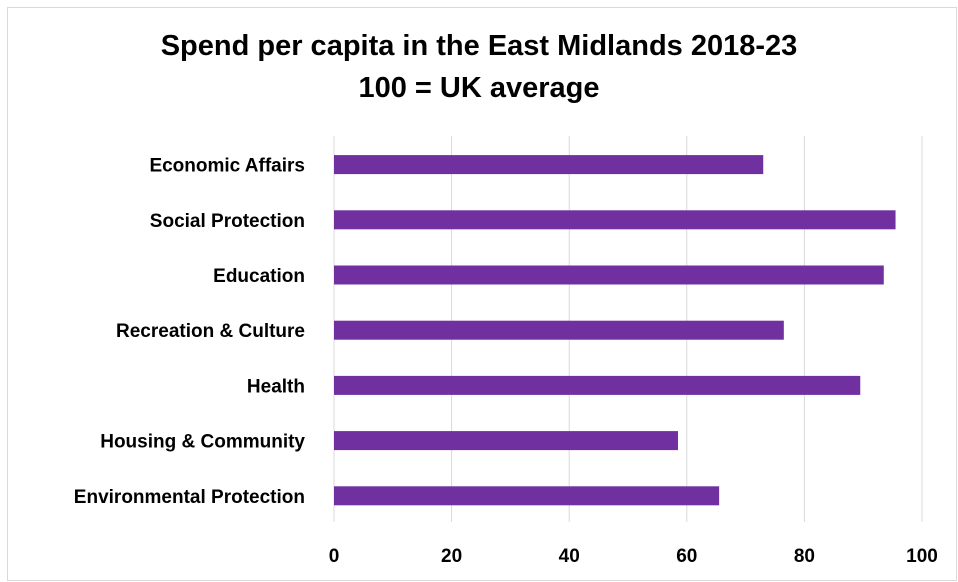 The image size is (958, 582). Describe the element at coordinates (210, 331) in the screenshot. I see `category-label: Recreation & Culture` at that location.